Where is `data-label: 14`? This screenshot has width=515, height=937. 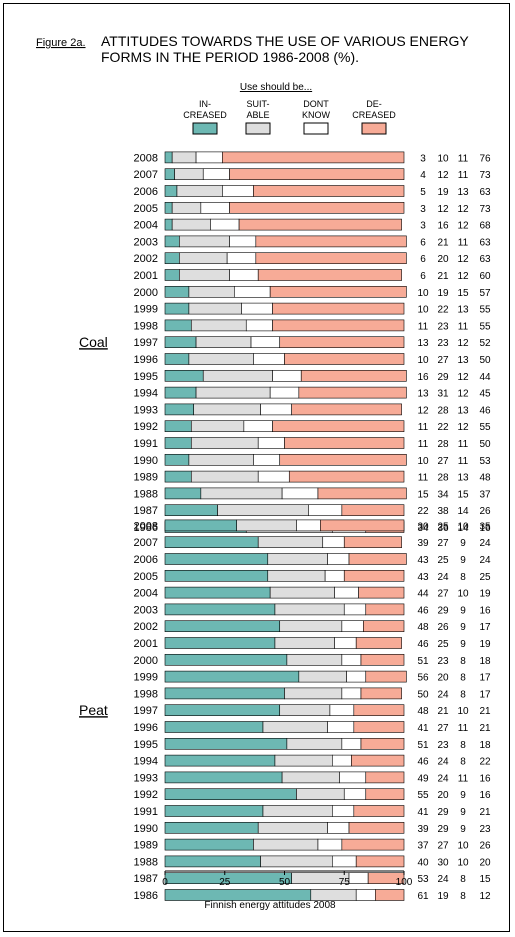
data-label: 14 is located at coordinates (463, 511).